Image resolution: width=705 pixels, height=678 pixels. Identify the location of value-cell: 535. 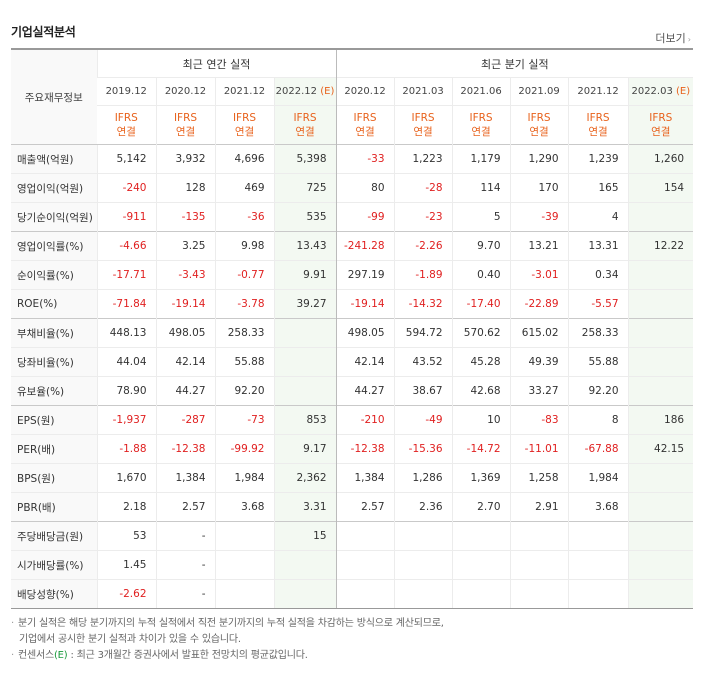
(305, 217).